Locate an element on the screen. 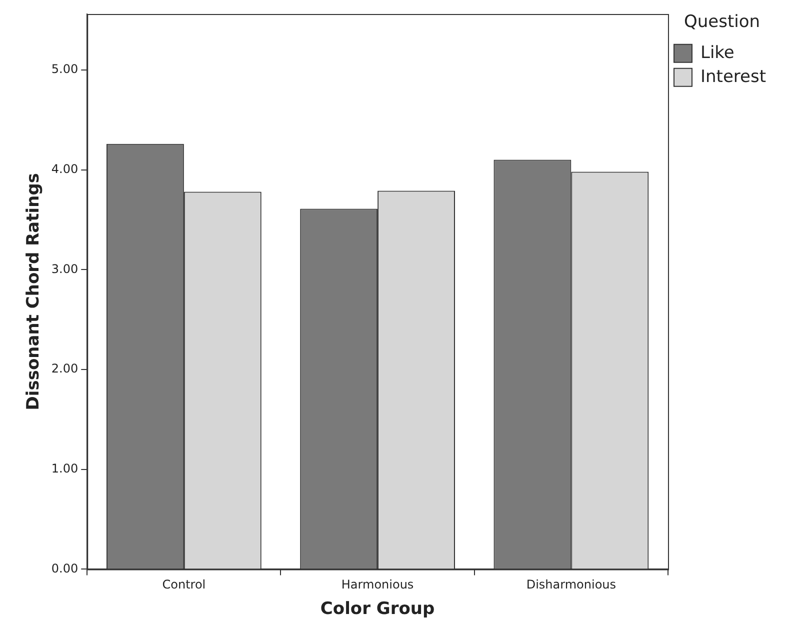  y-tick-label: 3.00 is located at coordinates (64, 269).